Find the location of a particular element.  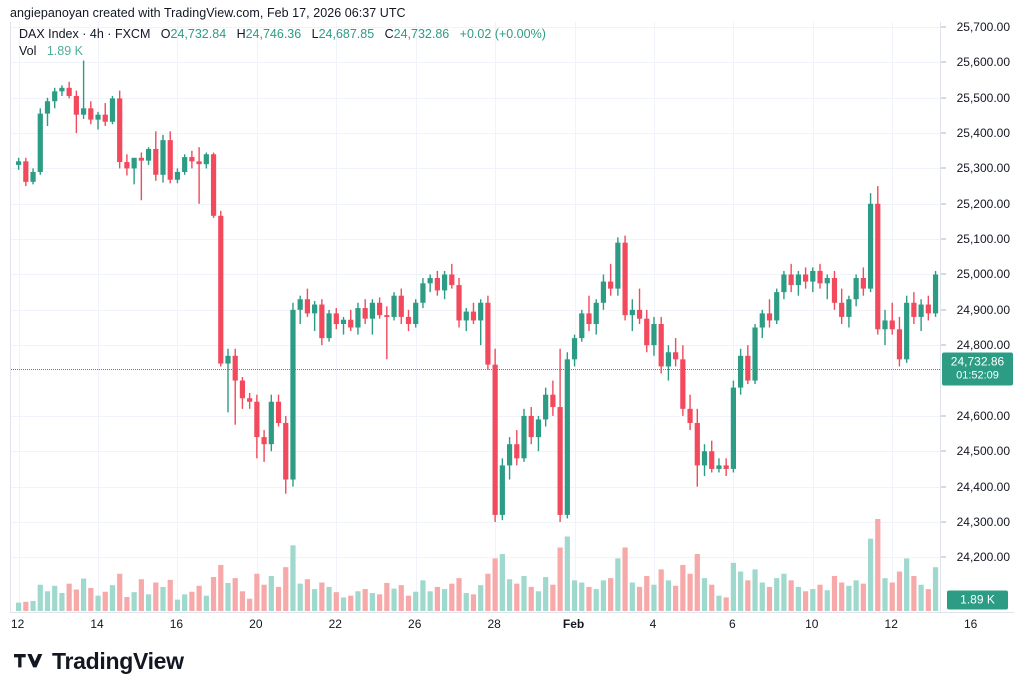

time-tick-label: Feb is located at coordinates (573, 624).